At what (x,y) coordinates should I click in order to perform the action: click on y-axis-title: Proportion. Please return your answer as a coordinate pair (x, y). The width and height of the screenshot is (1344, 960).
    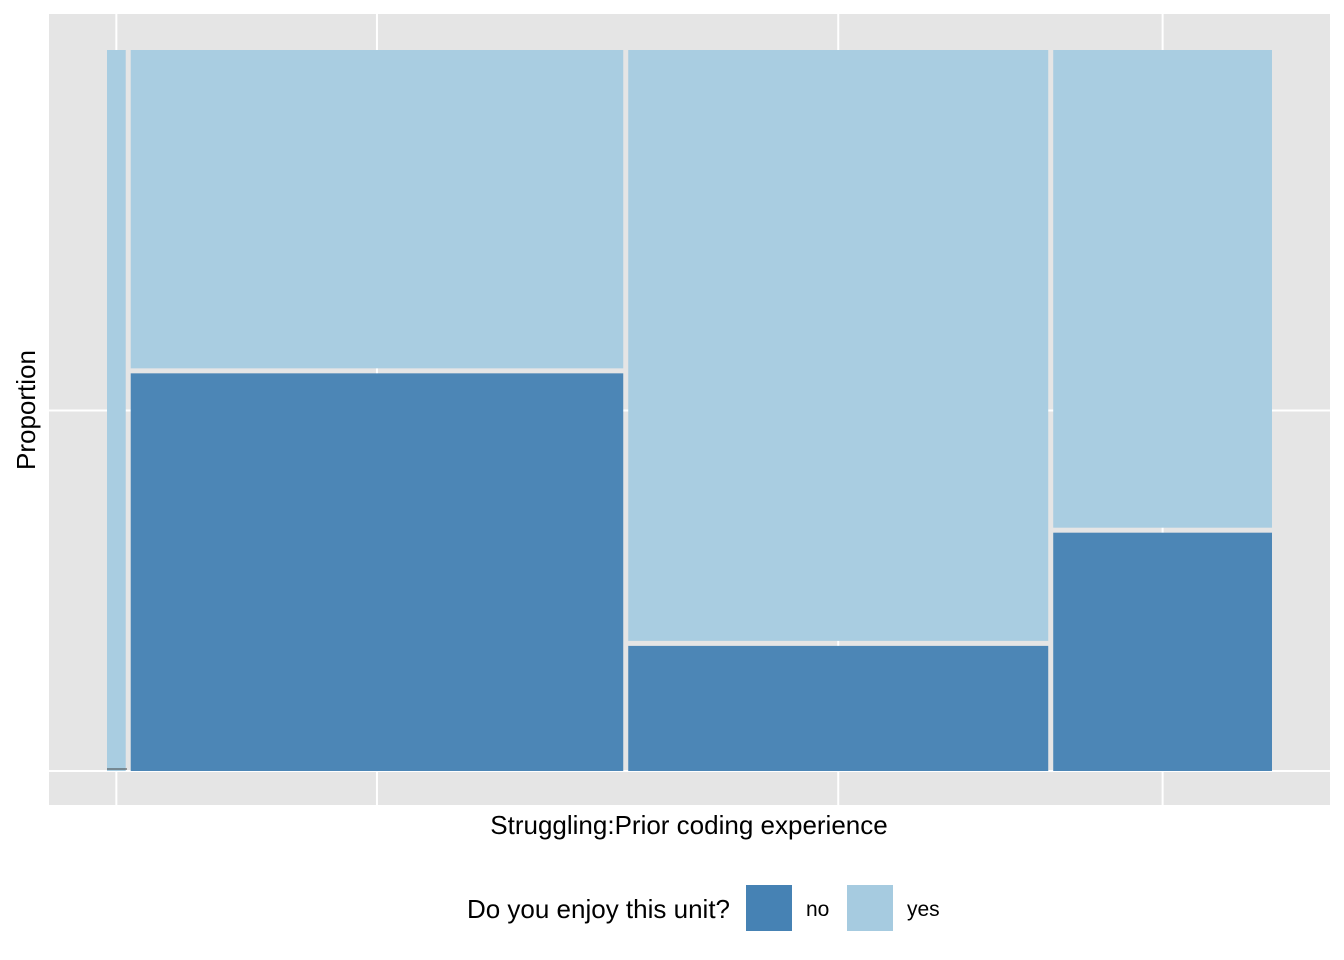
    Looking at the image, I should click on (26, 410).